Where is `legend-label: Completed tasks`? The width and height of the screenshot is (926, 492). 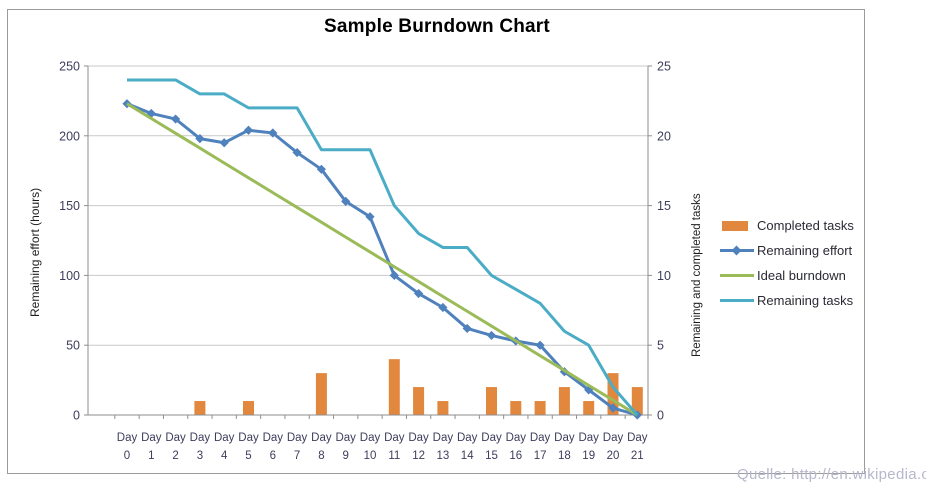
legend-label: Completed tasks is located at coordinates (805, 225).